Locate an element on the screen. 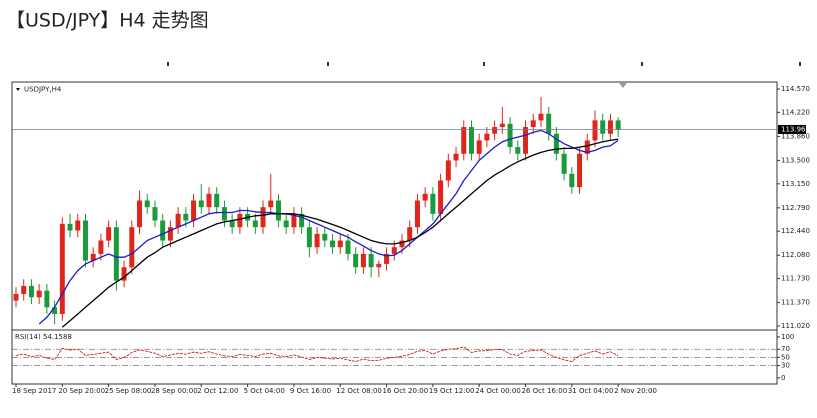 This screenshot has height=418, width=817. x-tick-label: 18 Sep 2017 is located at coordinates (34, 391).